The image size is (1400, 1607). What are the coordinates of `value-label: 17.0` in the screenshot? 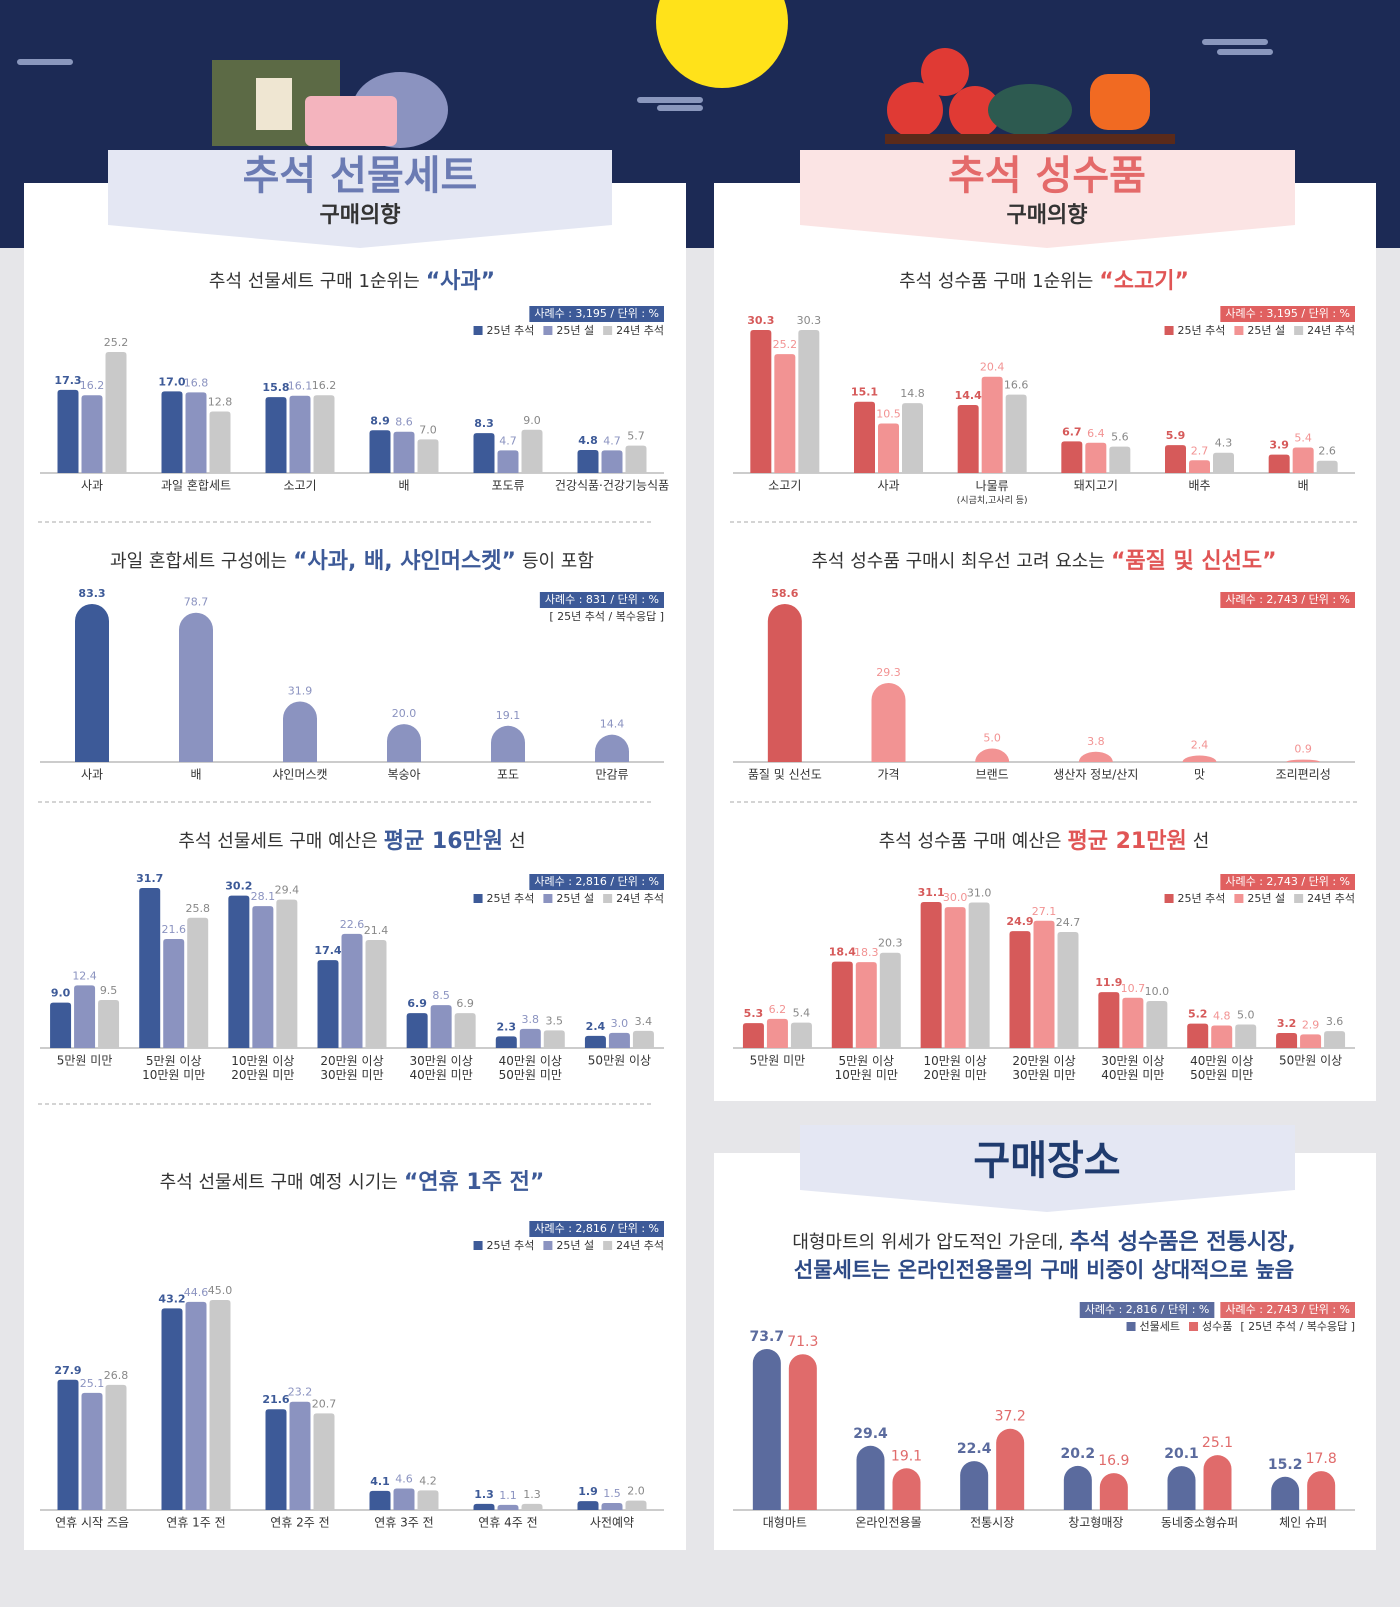 It's located at (171, 381).